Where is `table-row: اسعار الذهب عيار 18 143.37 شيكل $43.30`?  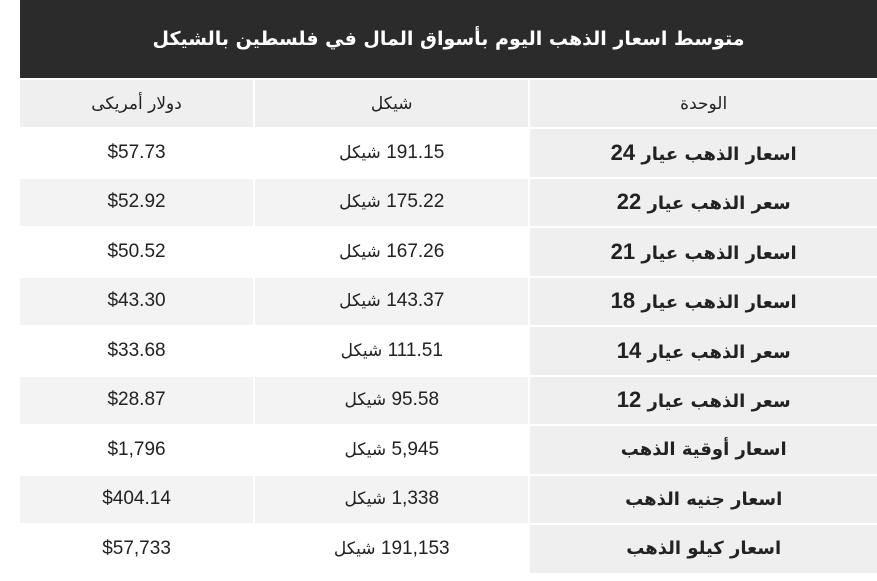
table-row: اسعار الذهب عيار 18 143.37 شيكل $43.30 is located at coordinates (448, 301).